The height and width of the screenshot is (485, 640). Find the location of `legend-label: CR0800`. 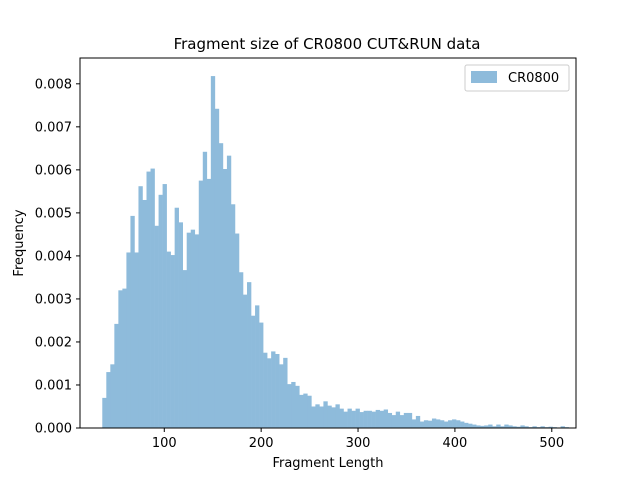

legend-label: CR0800 is located at coordinates (533, 78).